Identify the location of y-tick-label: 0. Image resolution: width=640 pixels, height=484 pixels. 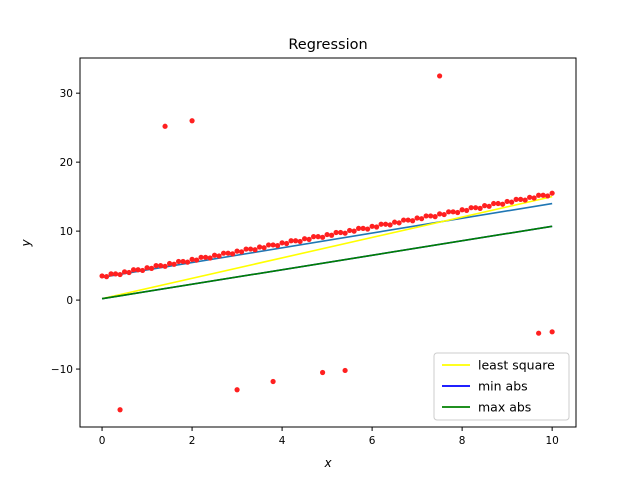
(69, 301).